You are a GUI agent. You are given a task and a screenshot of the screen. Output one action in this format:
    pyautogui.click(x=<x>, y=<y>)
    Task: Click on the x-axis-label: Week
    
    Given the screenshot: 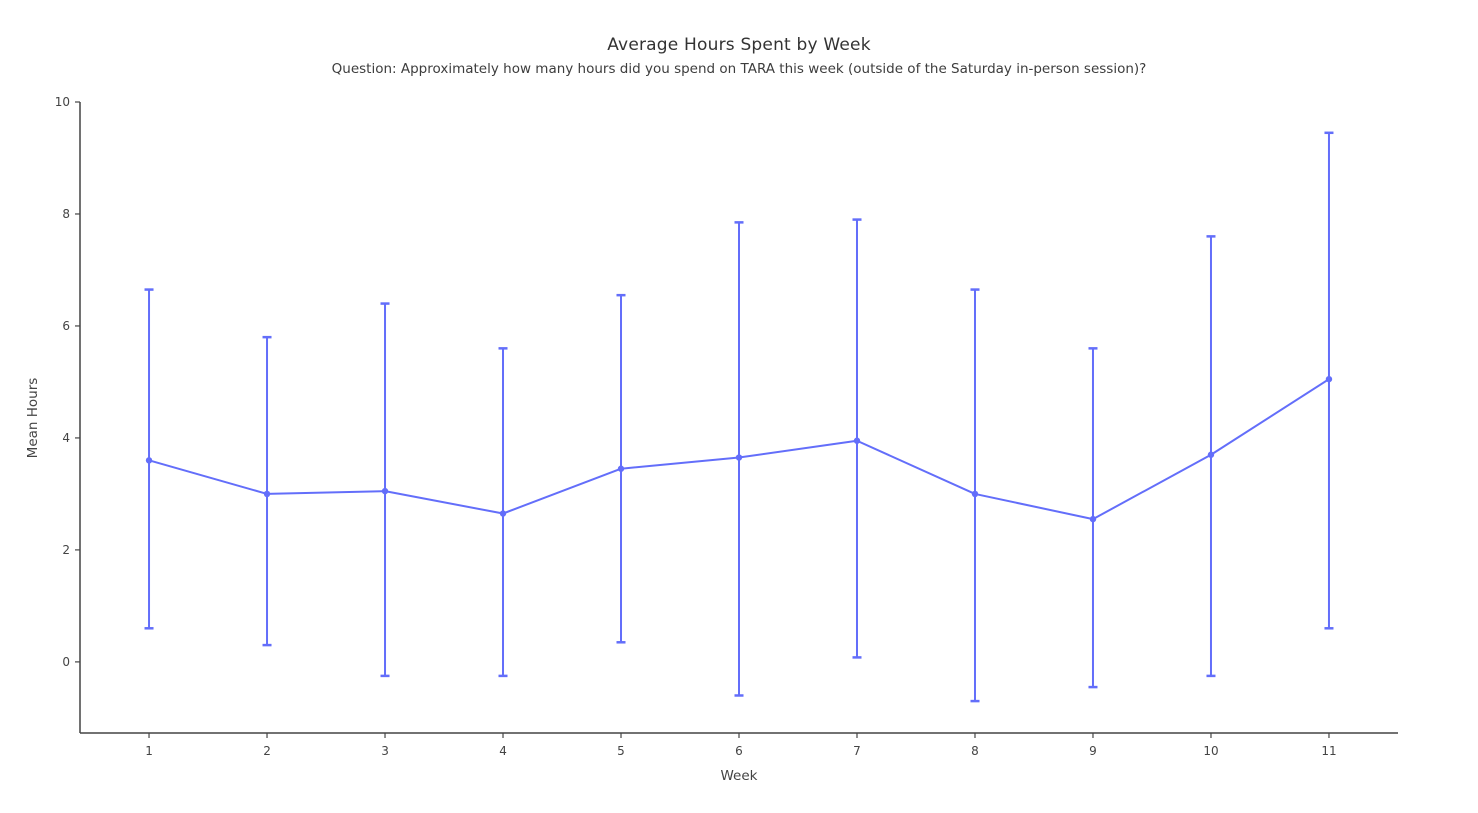 What is the action you would take?
    pyautogui.click(x=739, y=776)
    